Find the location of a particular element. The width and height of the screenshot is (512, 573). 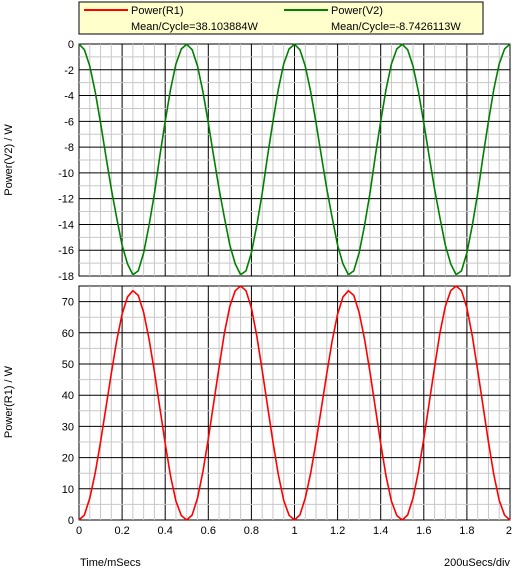

x-axis-title: Time/mSecs is located at coordinates (110, 562).